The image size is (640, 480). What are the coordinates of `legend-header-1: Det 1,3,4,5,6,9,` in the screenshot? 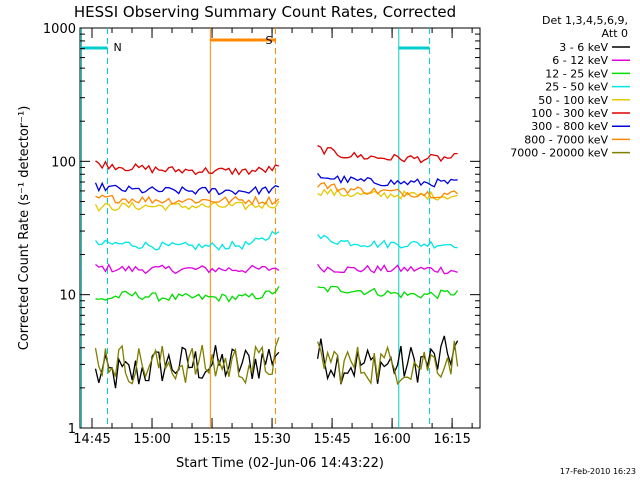 It's located at (585, 20).